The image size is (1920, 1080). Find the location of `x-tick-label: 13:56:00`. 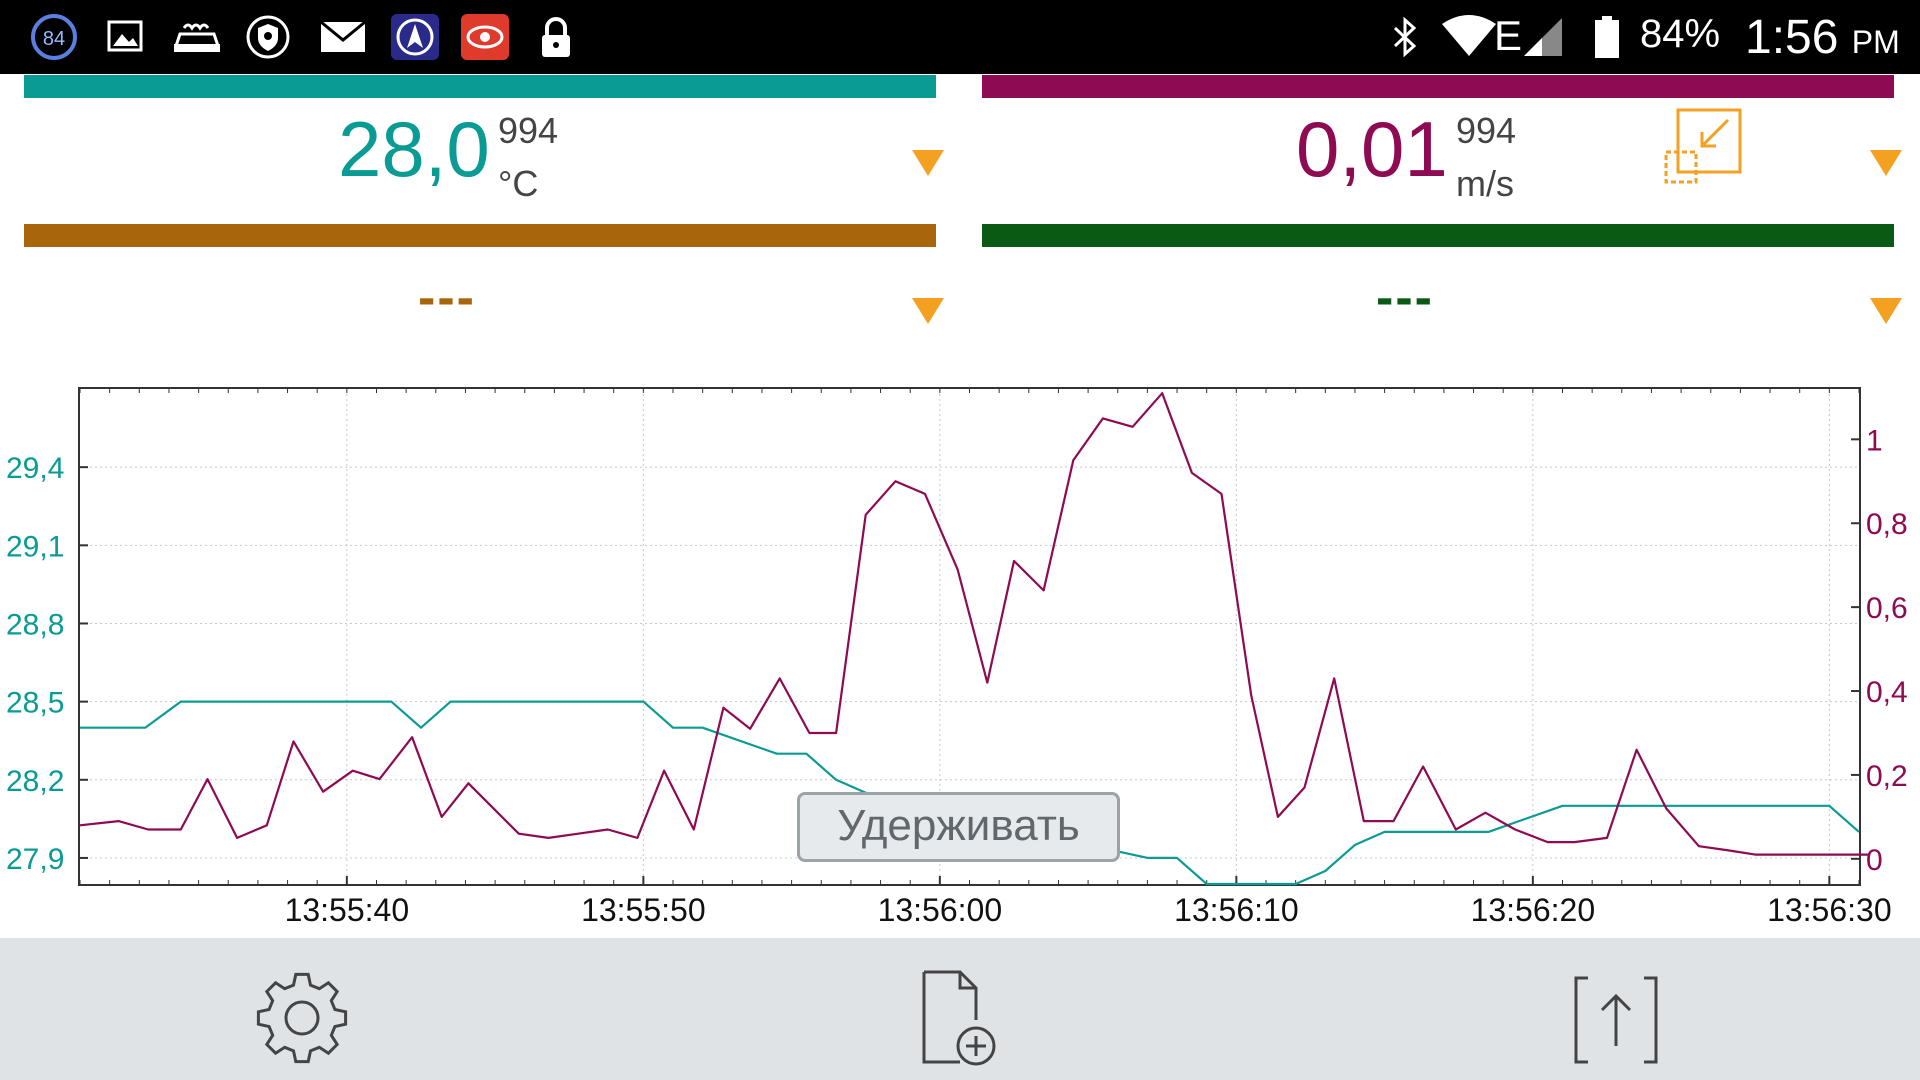

x-tick-label: 13:56:00 is located at coordinates (940, 910).